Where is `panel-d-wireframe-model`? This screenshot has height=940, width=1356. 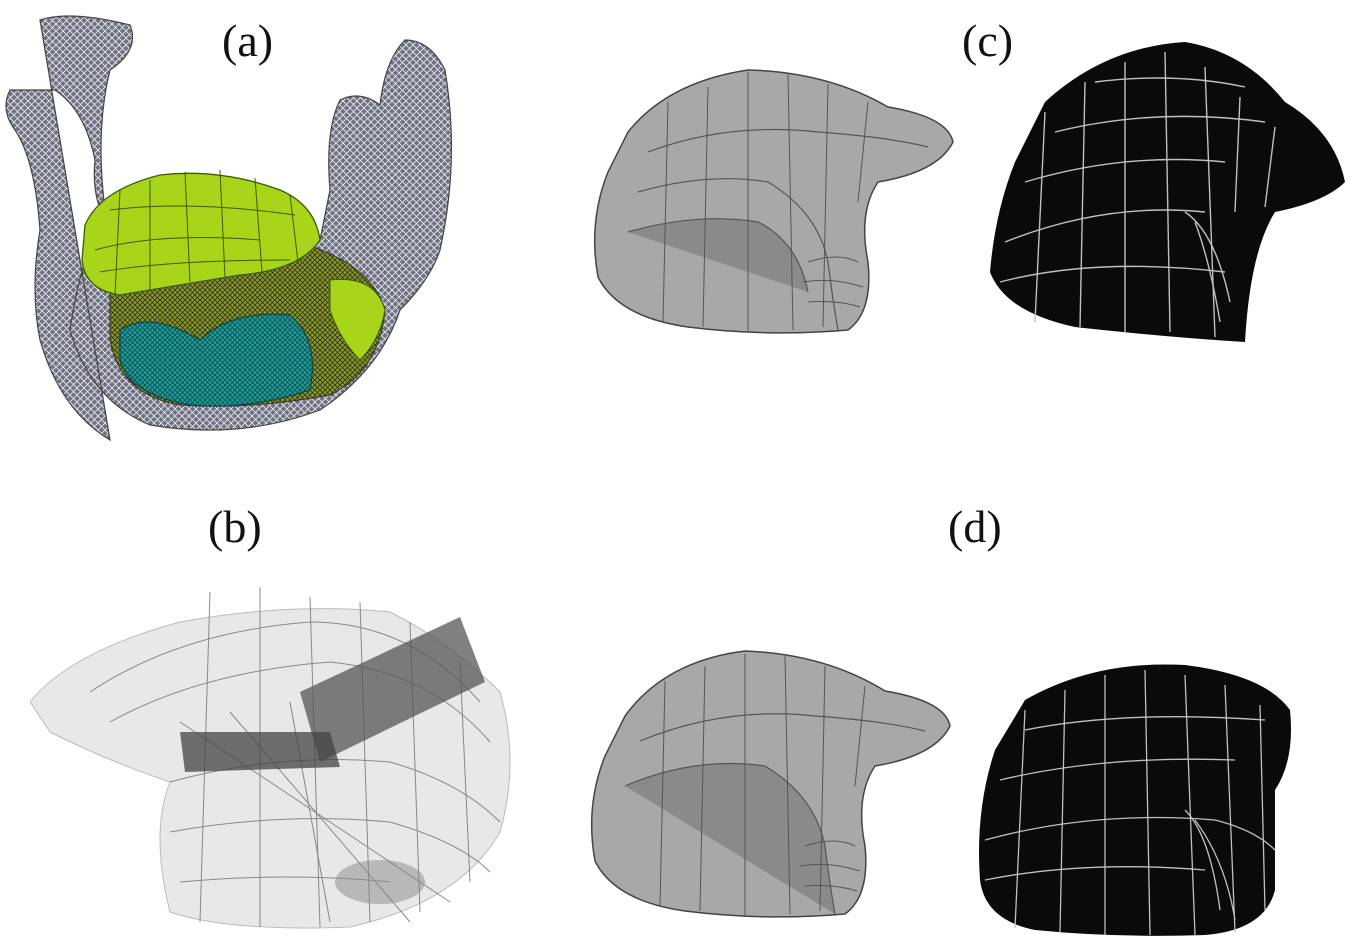 panel-d-wireframe-model is located at coordinates (1135, 800).